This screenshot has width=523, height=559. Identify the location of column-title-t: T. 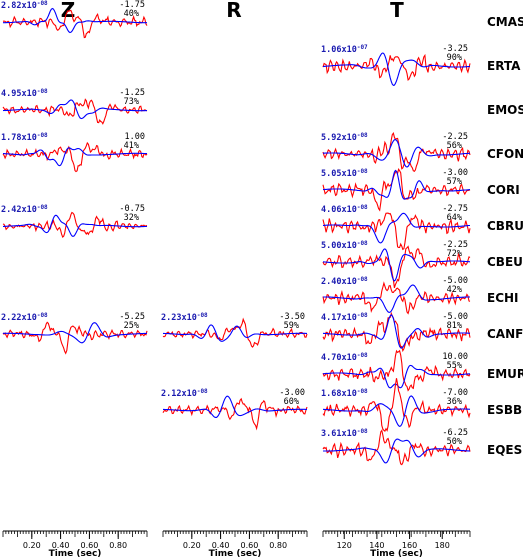
(397, 11).